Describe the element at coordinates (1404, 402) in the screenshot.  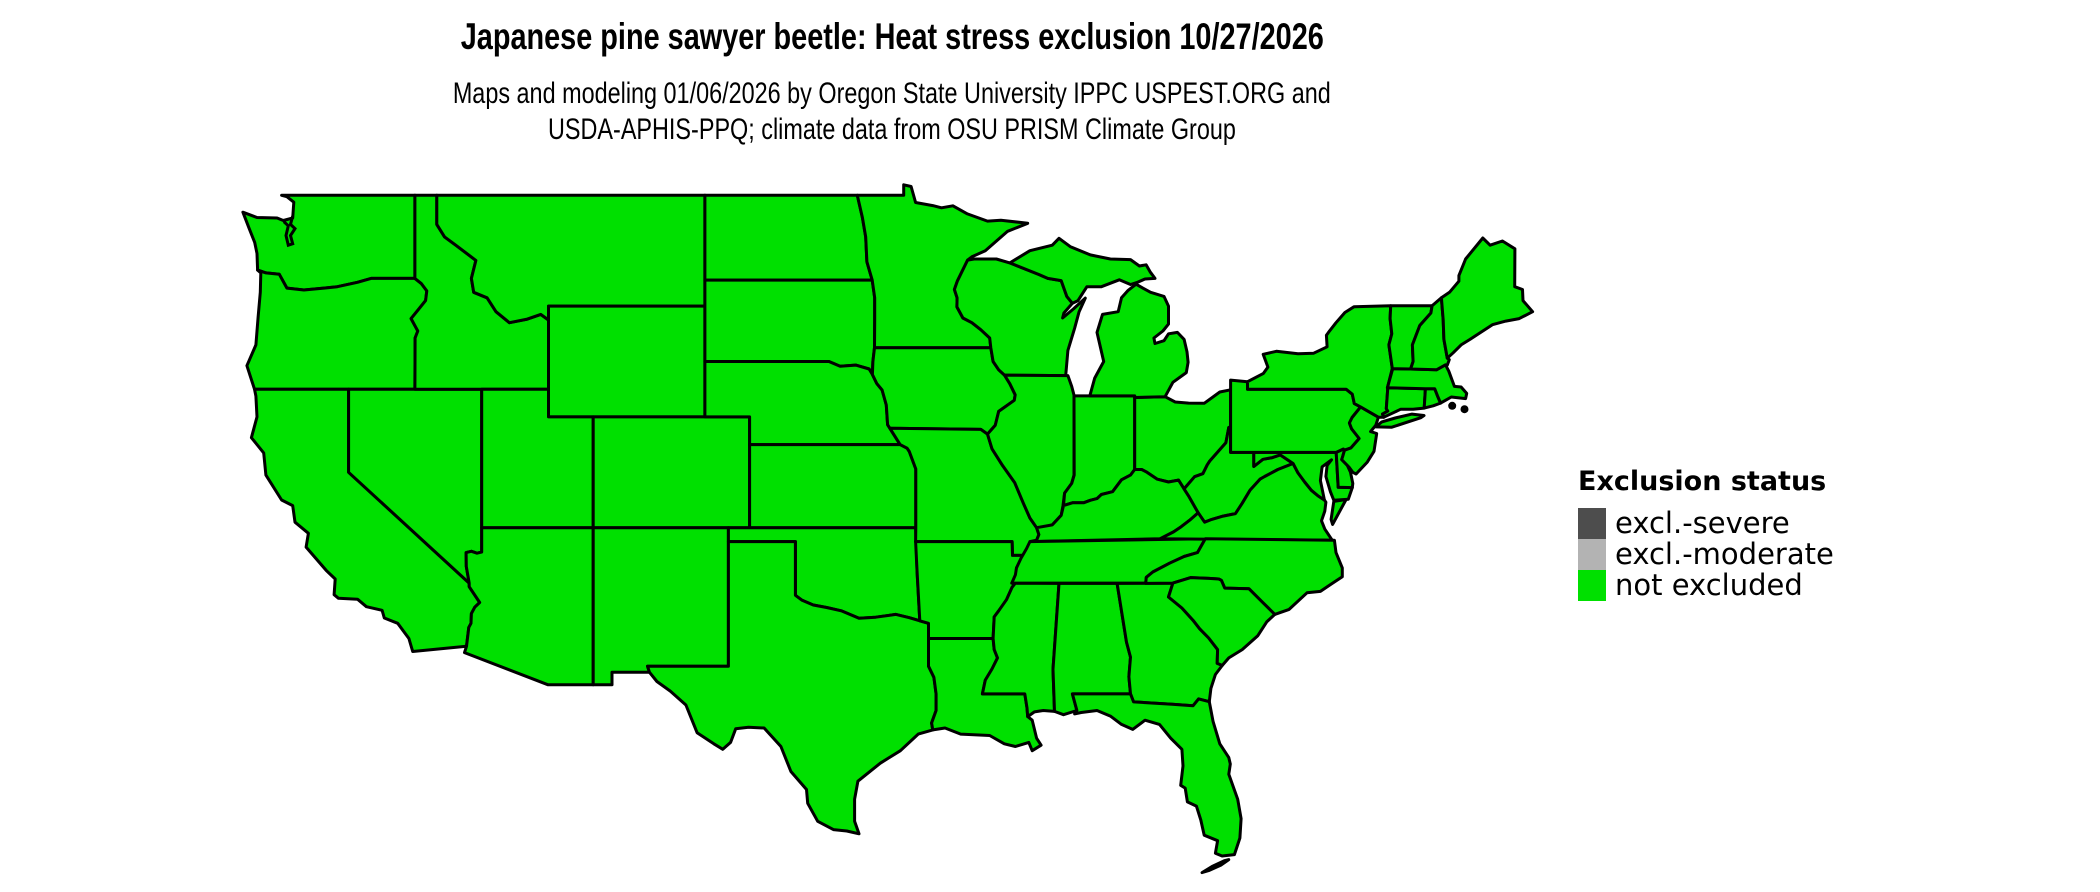
I see `state-CT` at that location.